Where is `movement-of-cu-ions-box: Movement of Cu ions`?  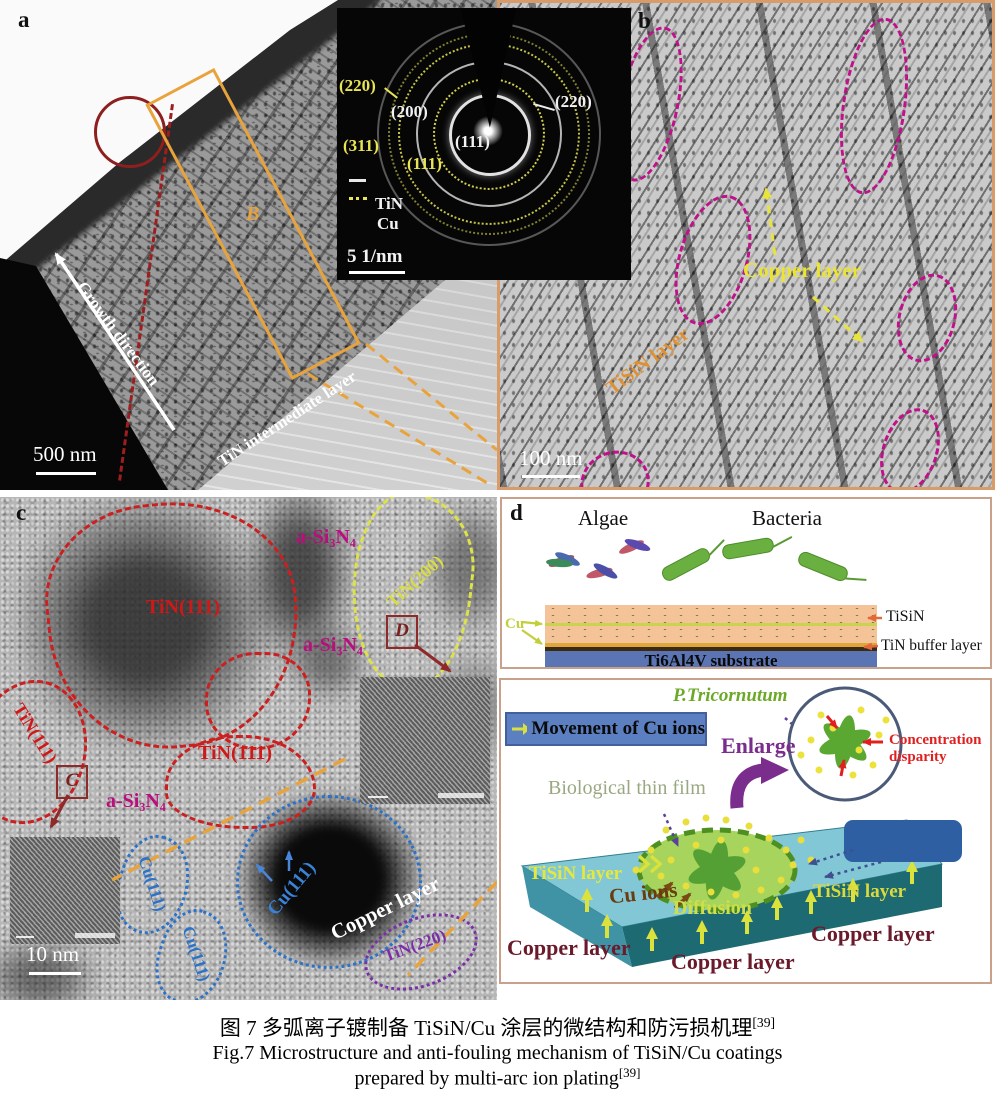
movement-of-cu-ions-box: Movement of Cu ions is located at coordinates (606, 729).